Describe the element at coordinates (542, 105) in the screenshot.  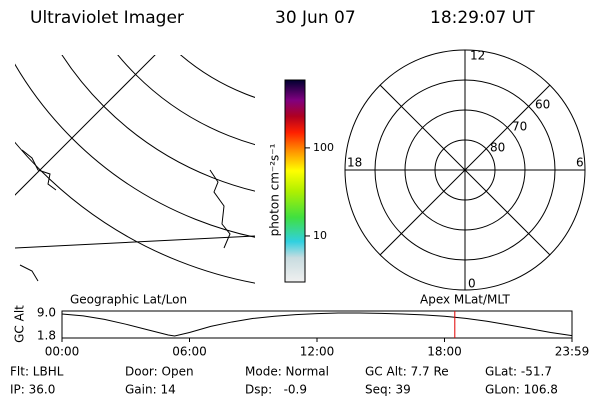
I see `lat-label: 60` at that location.